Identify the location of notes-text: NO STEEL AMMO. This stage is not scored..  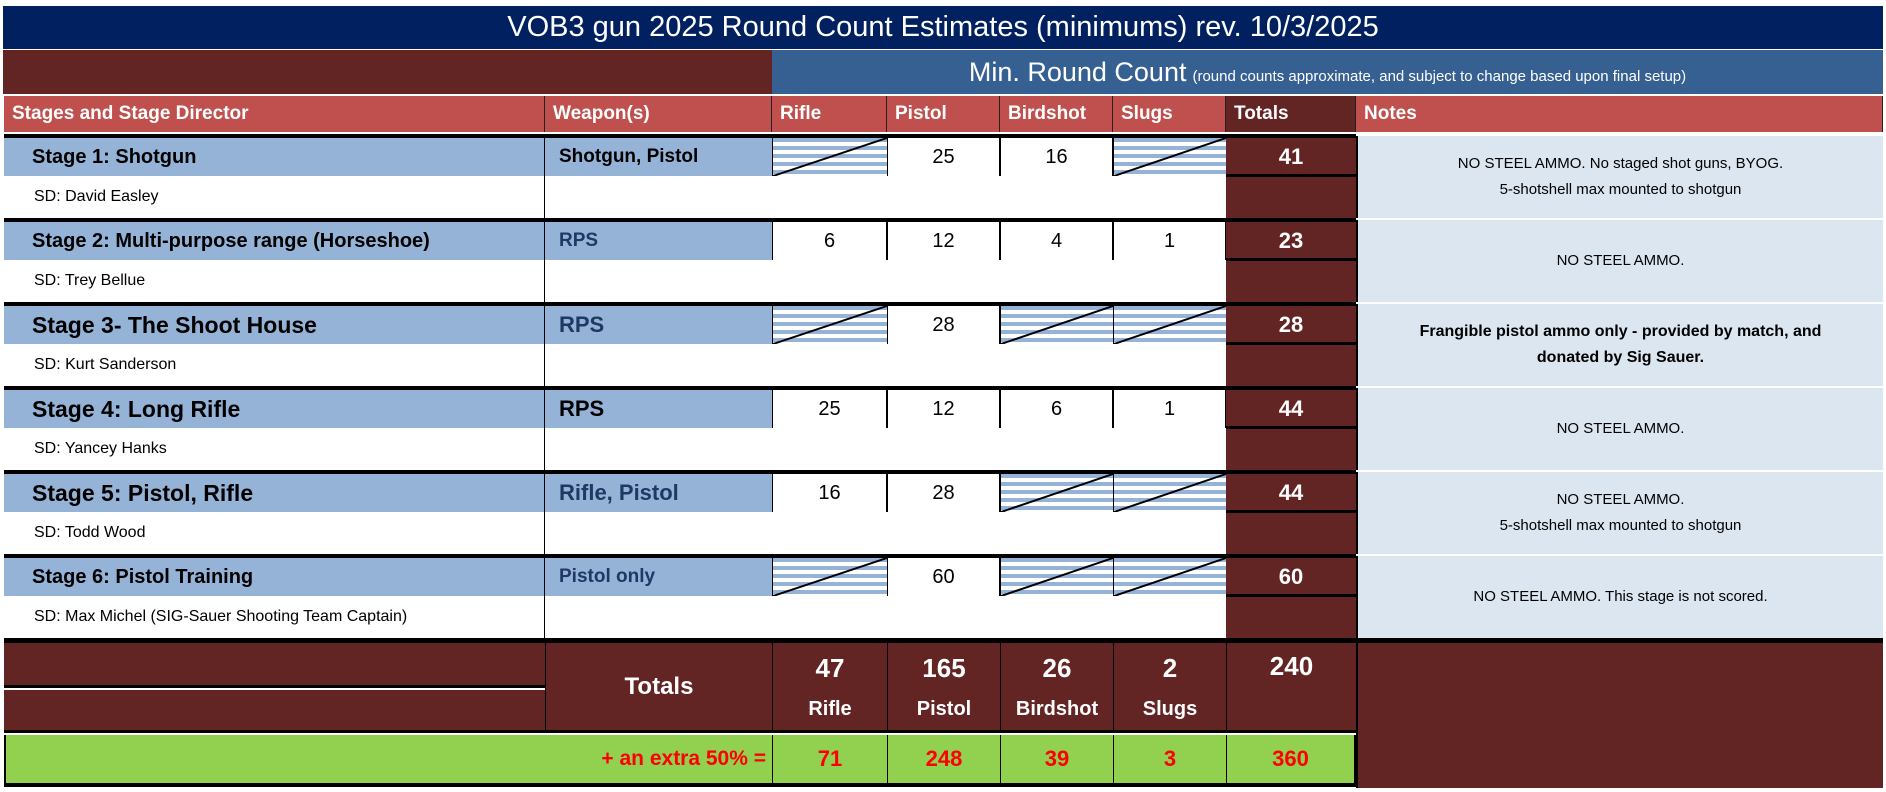
(1620, 597).